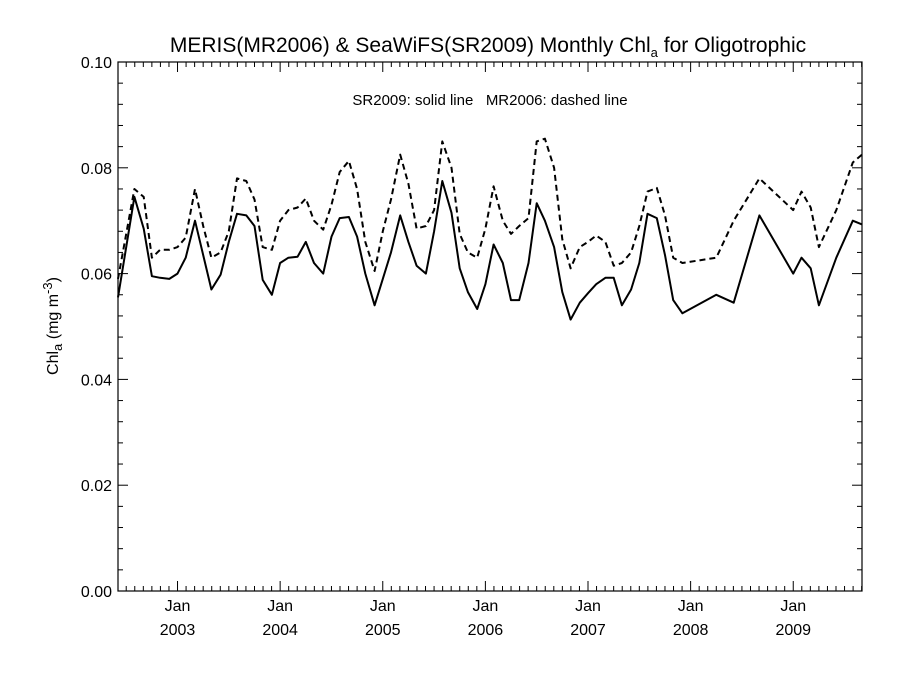 This screenshot has height=675, width=900. What do you see at coordinates (655, 52) in the screenshot?
I see `title-subscript: a` at bounding box center [655, 52].